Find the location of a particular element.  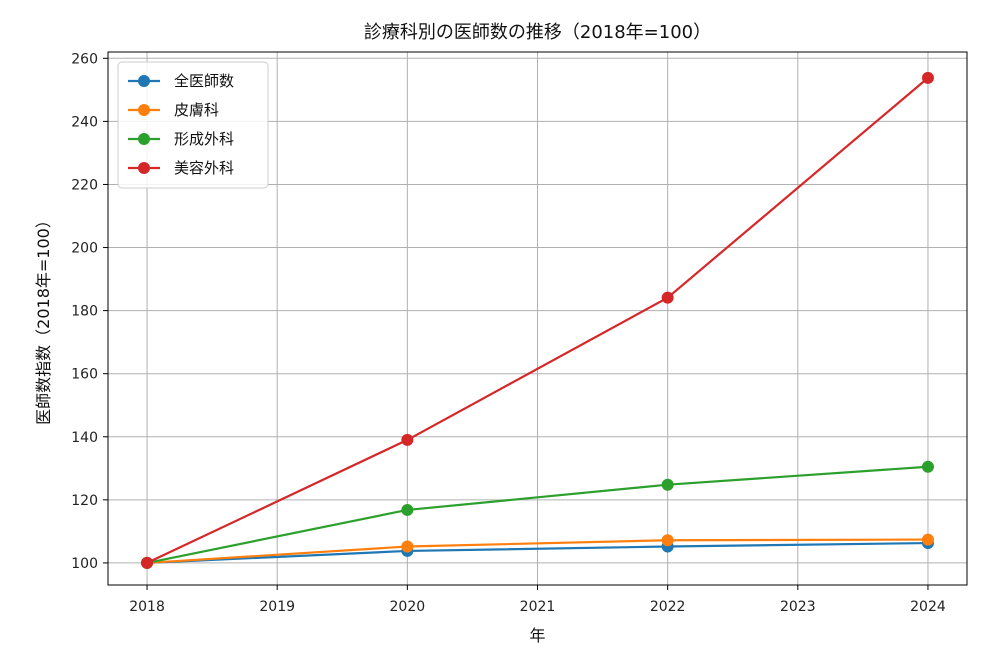

y-tick-label: 180 is located at coordinates (84, 312).